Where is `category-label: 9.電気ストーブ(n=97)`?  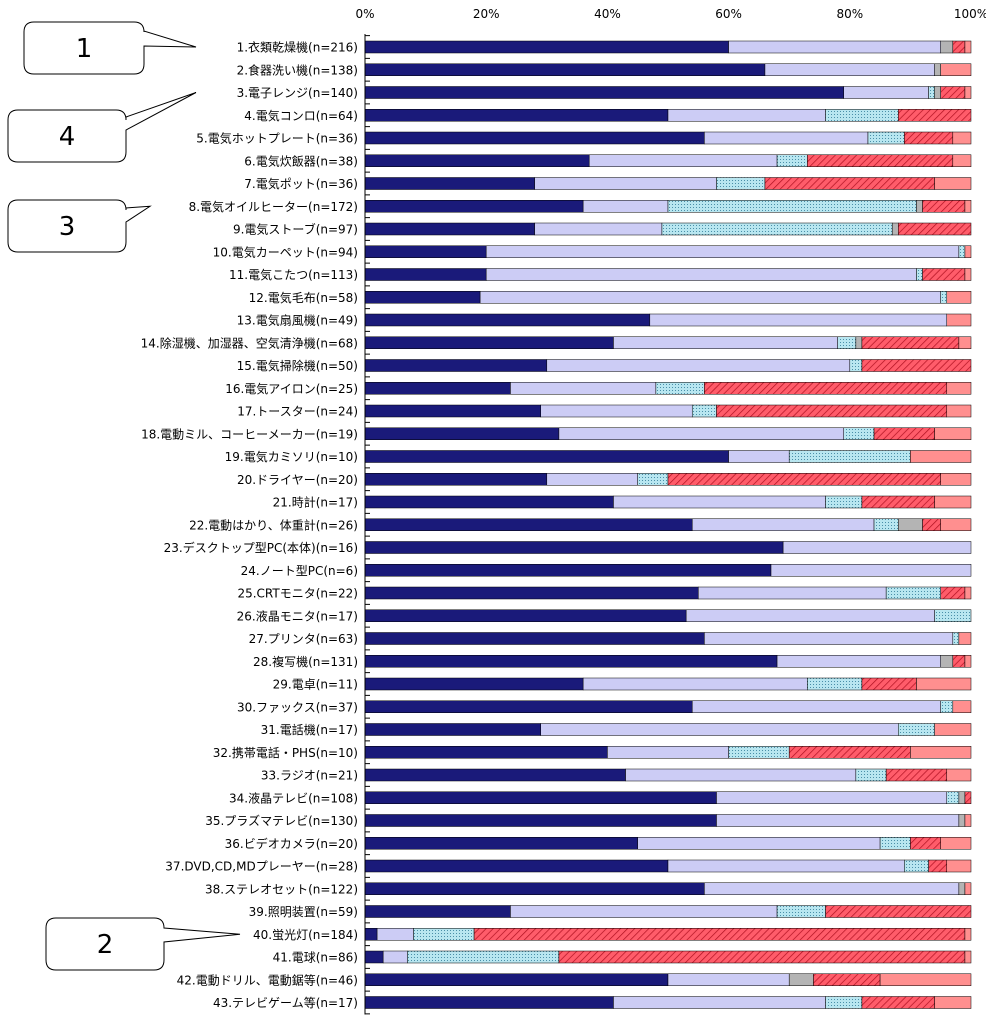
category-label: 9.電気ストーブ(n=97) is located at coordinates (295, 229).